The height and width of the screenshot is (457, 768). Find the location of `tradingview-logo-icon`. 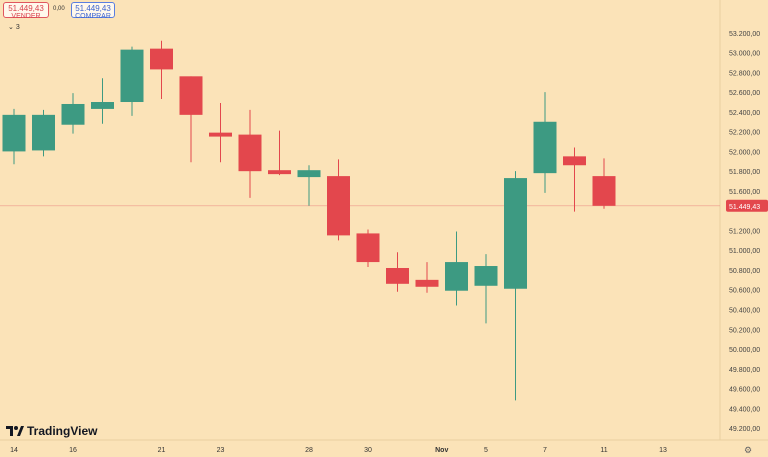

tradingview-logo-icon is located at coordinates (15, 431).